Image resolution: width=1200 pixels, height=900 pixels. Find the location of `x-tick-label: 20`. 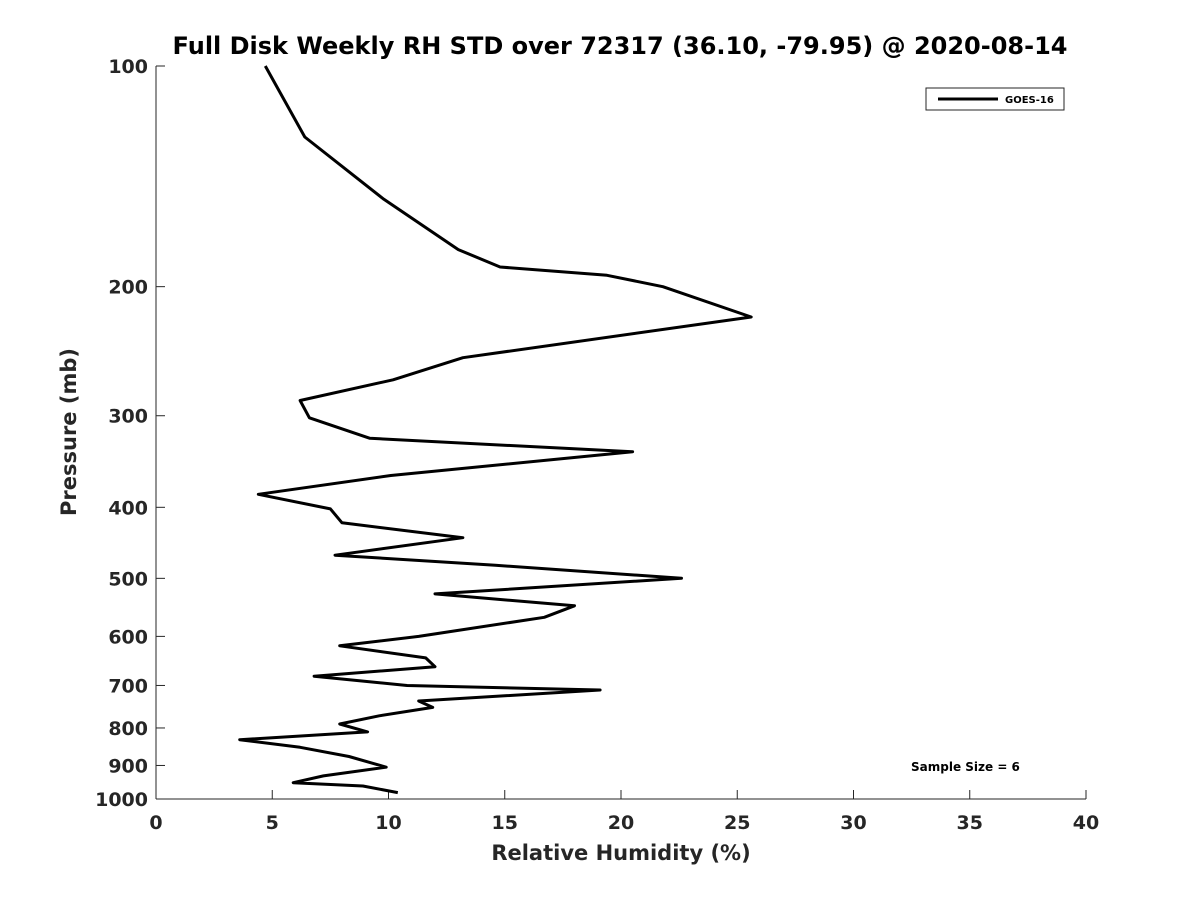

x-tick-label: 20 is located at coordinates (621, 823).